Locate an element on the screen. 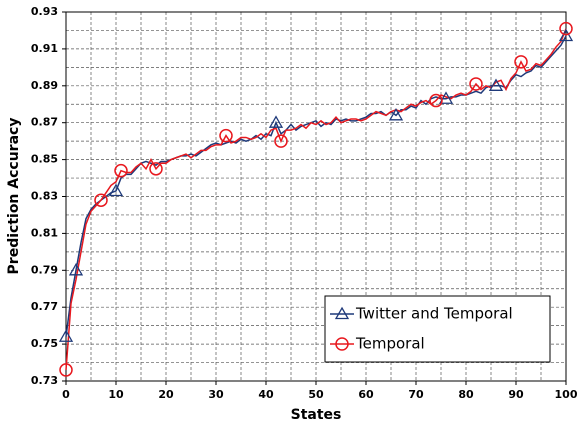  legend-label: Twitter and Temporal is located at coordinates (434, 314).